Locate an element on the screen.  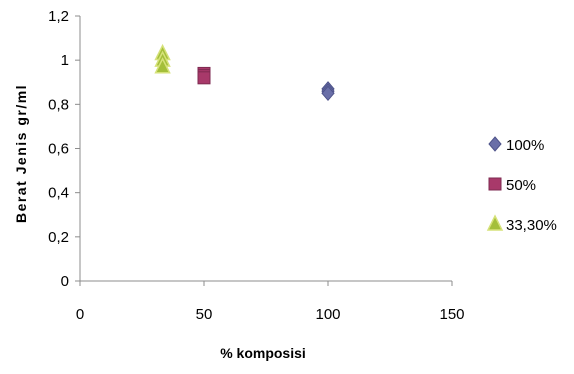
y-tick-label: 1 is located at coordinates (65, 60).